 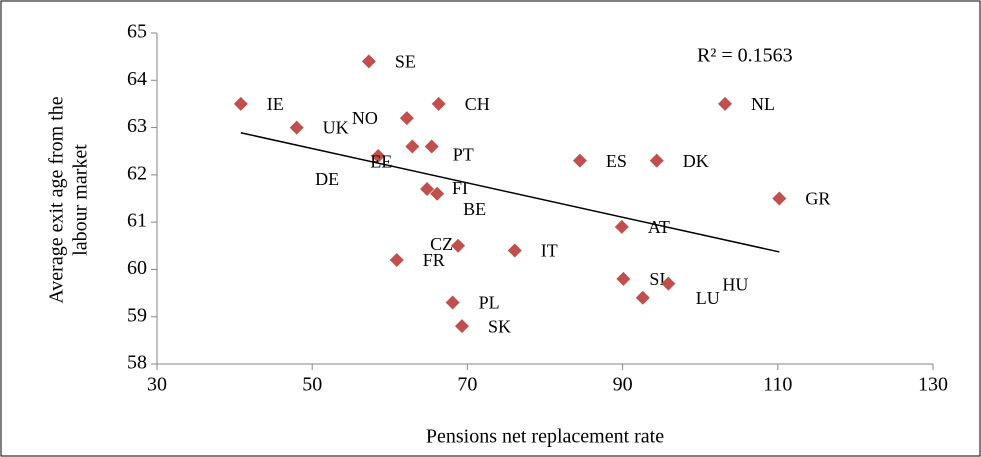 What do you see at coordinates (137, 32) in the screenshot?
I see `y-tick-label: 65` at bounding box center [137, 32].